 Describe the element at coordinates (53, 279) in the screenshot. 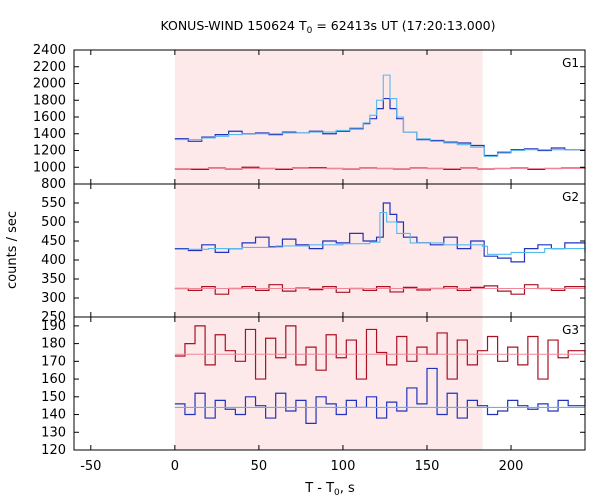

I see `y-tick-label: 350` at that location.